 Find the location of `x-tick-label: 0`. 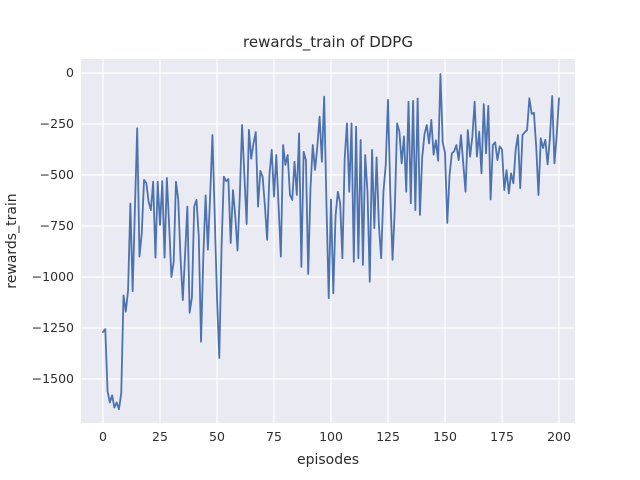

x-tick-label: 0 is located at coordinates (103, 436).